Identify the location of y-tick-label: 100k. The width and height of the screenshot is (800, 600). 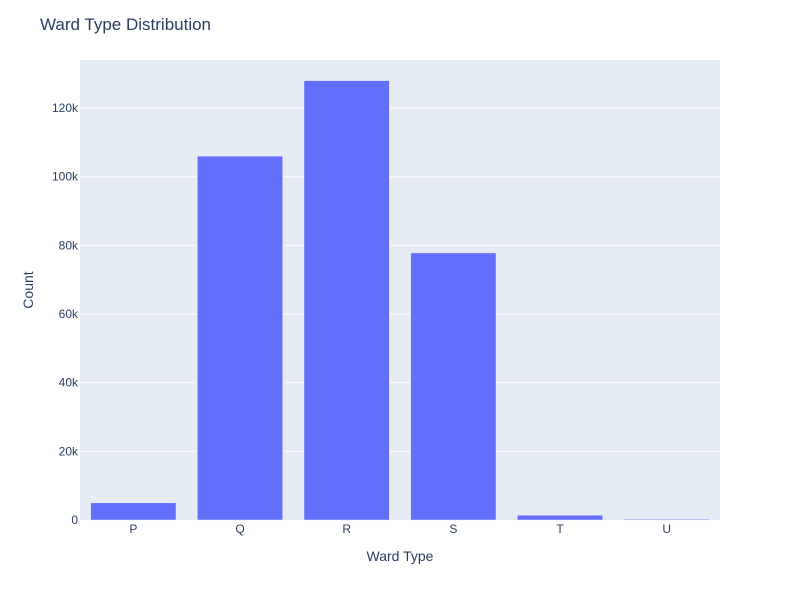
(65, 177).